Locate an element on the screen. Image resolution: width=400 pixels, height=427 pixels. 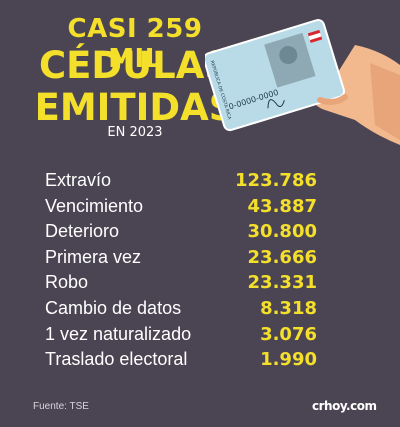
row-label: Cambio de datos is located at coordinates (113, 308).